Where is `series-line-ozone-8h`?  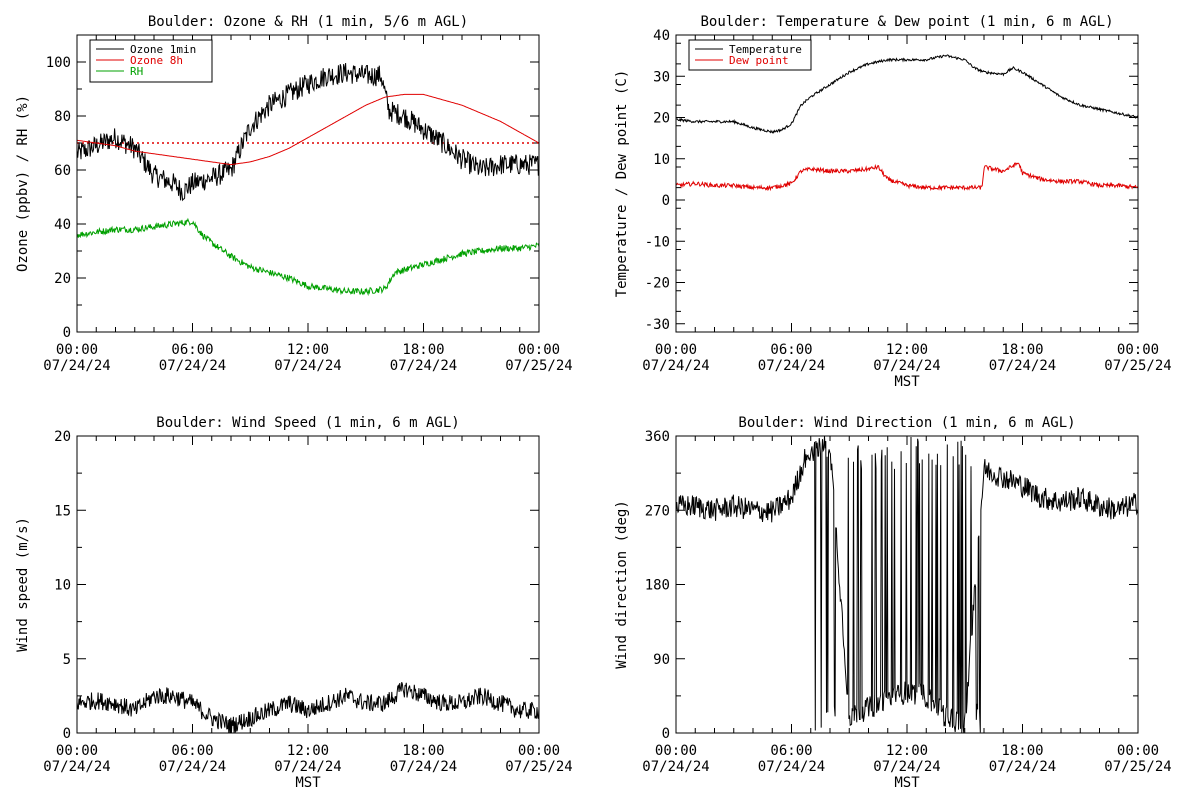 series-line-ozone-8h is located at coordinates (308, 129).